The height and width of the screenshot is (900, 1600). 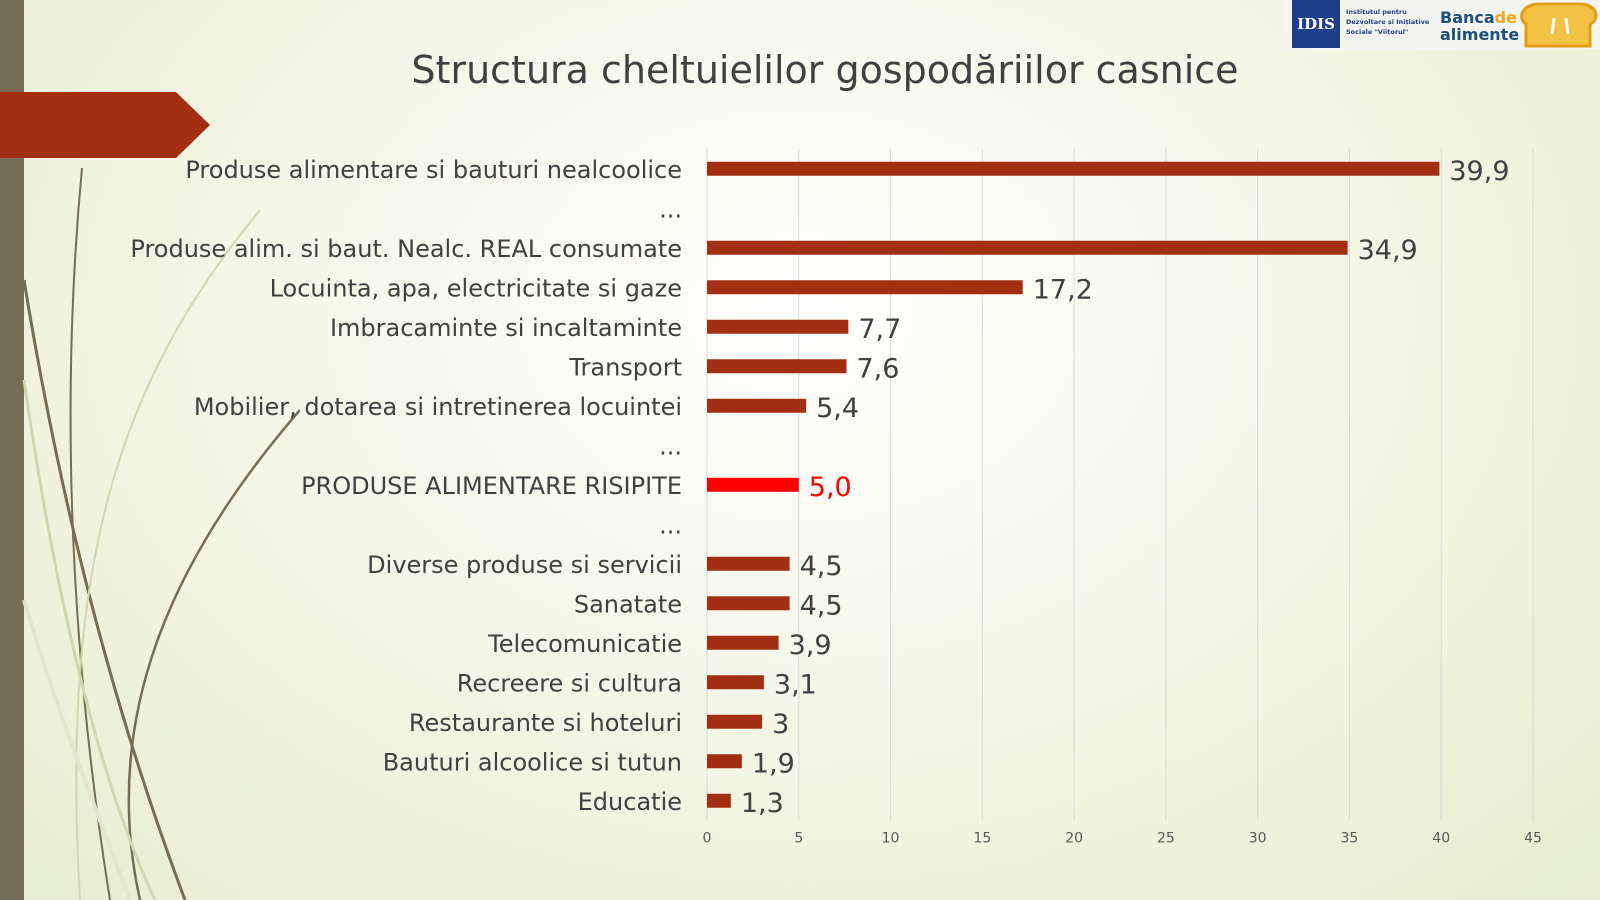 What do you see at coordinates (1467, 17) in the screenshot?
I see `banca-word: Banca` at bounding box center [1467, 17].